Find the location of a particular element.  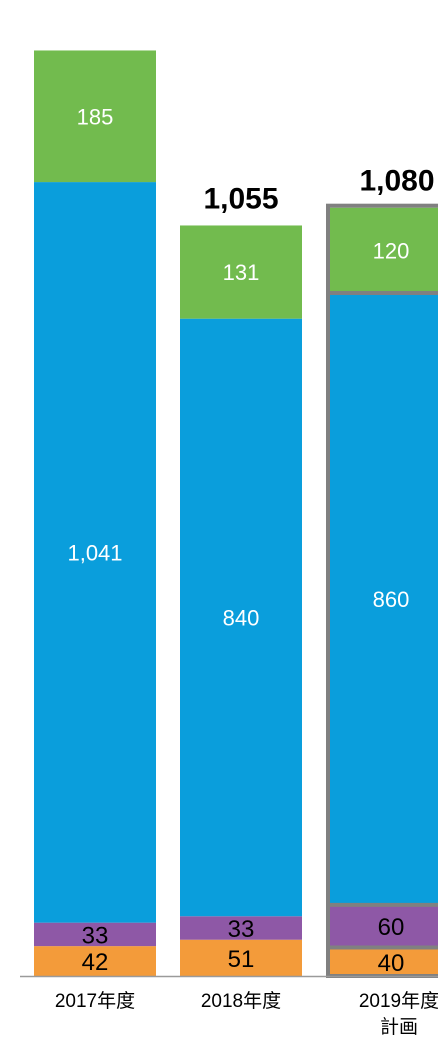

data-label-green-2: 120 is located at coordinates (391, 250).